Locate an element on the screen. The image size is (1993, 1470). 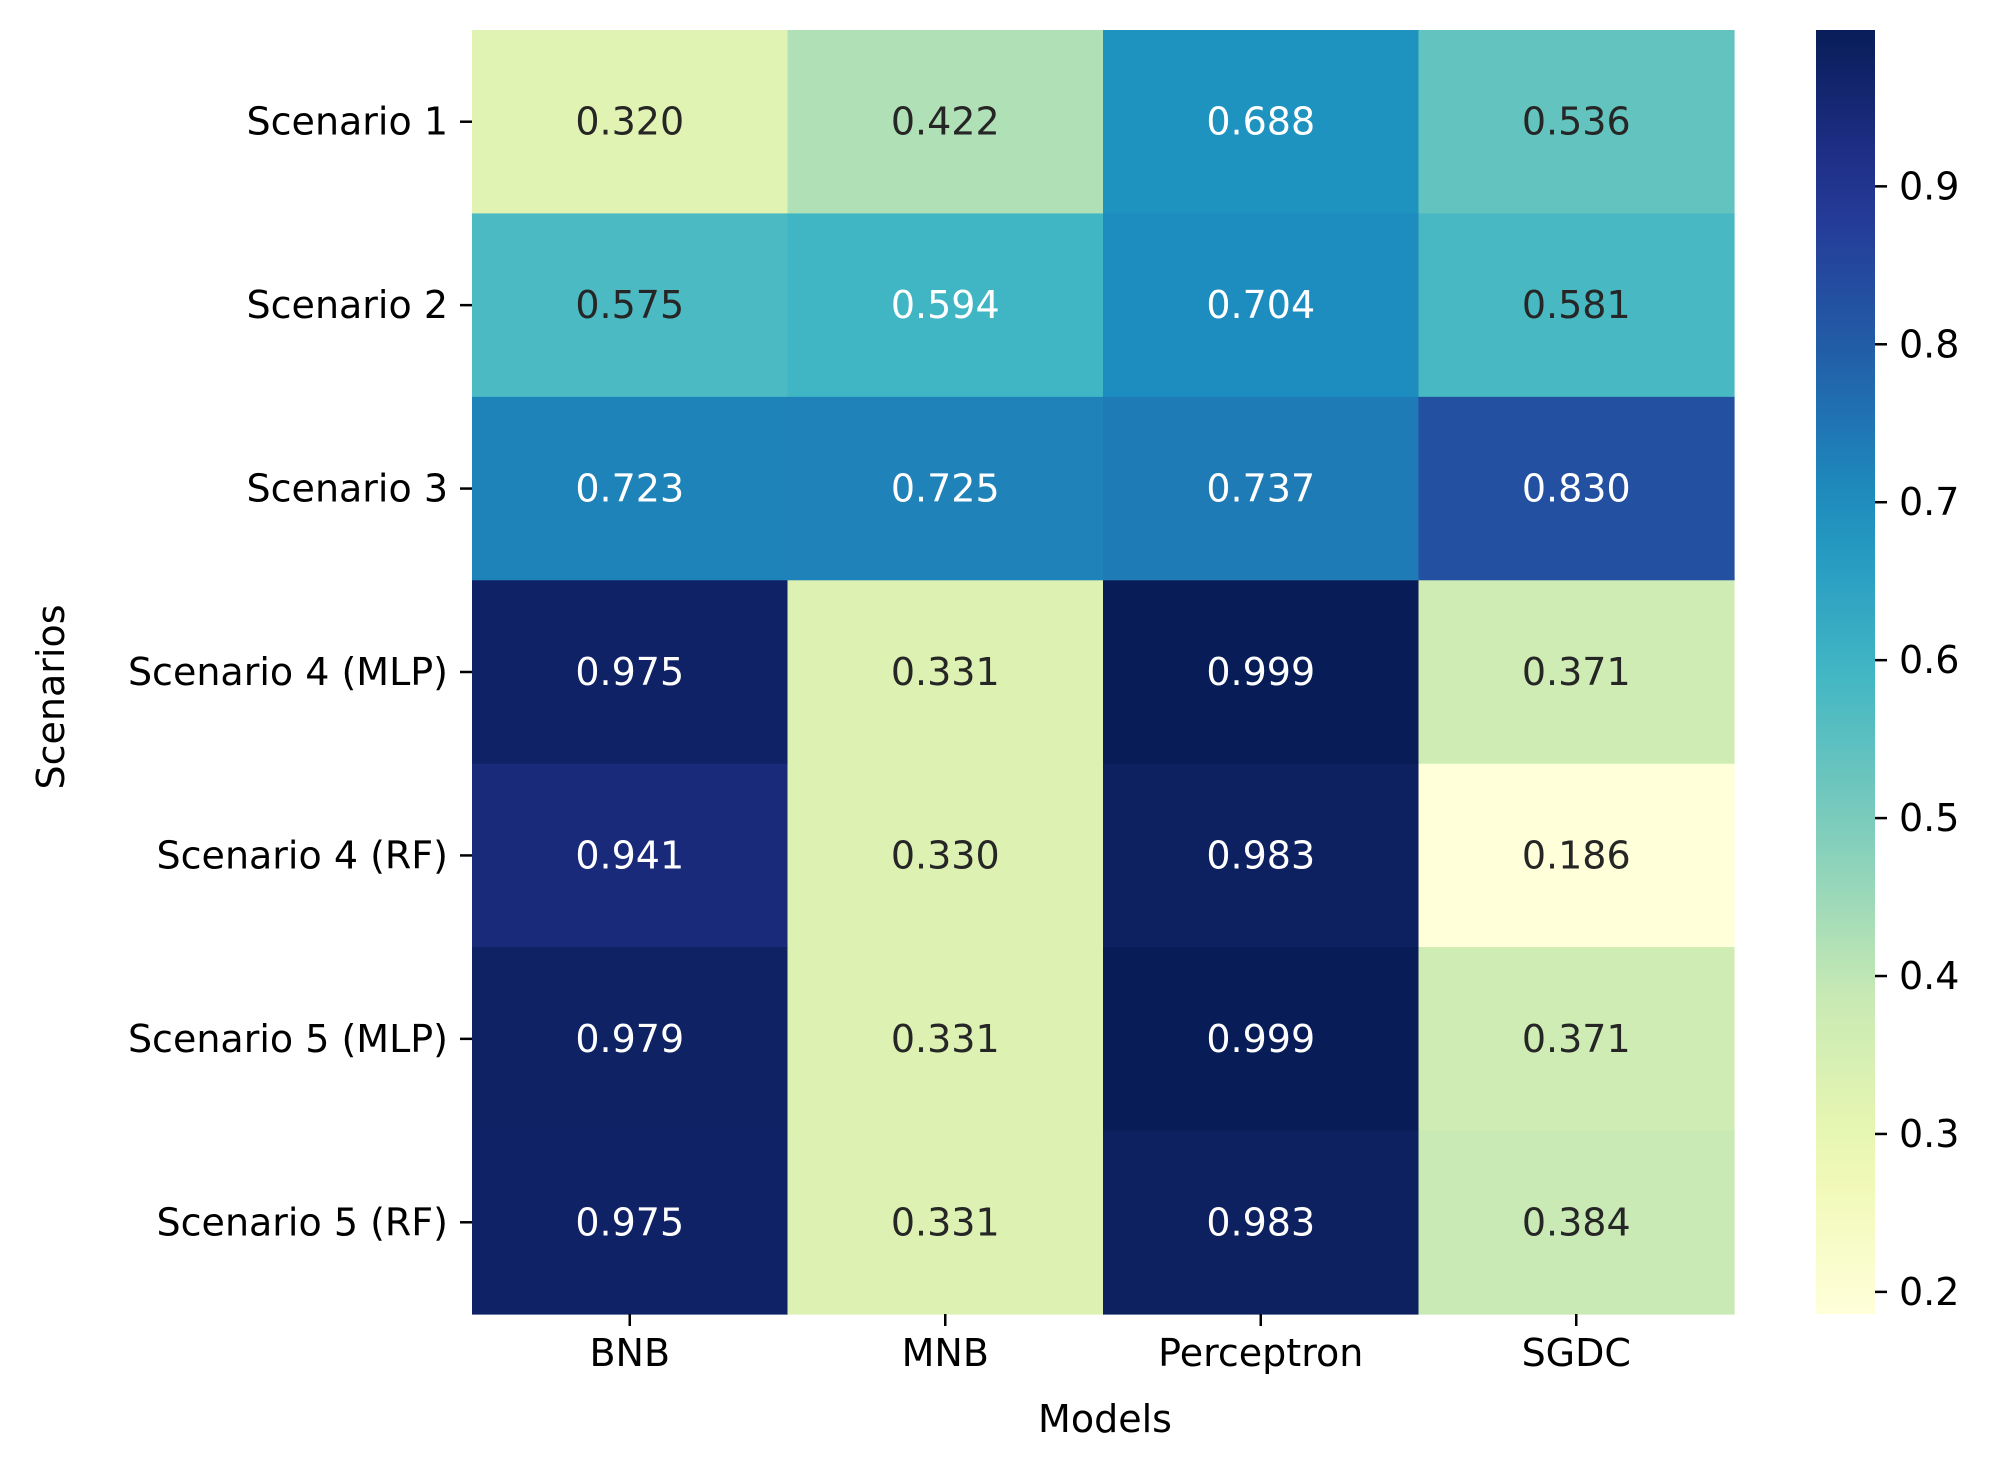
x-axis: BNB MNB Perceptron SGDC is located at coordinates (1110, 1344).